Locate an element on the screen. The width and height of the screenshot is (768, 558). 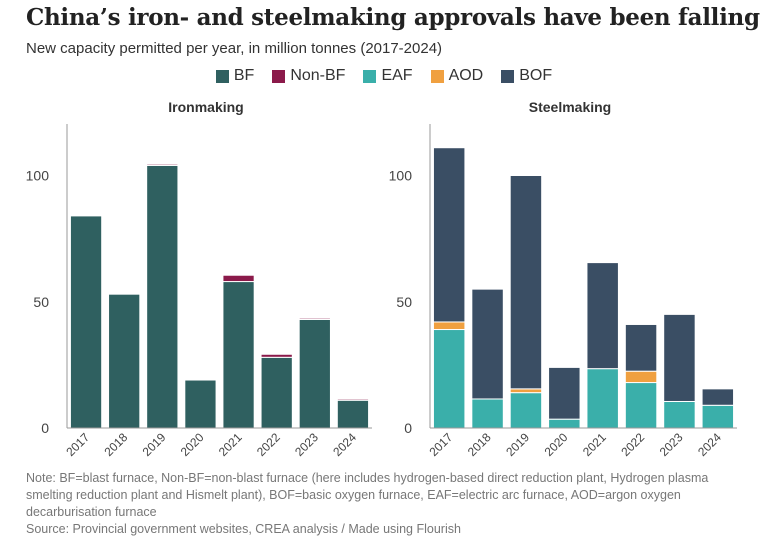
bar-eaf-2023 is located at coordinates (679, 414).